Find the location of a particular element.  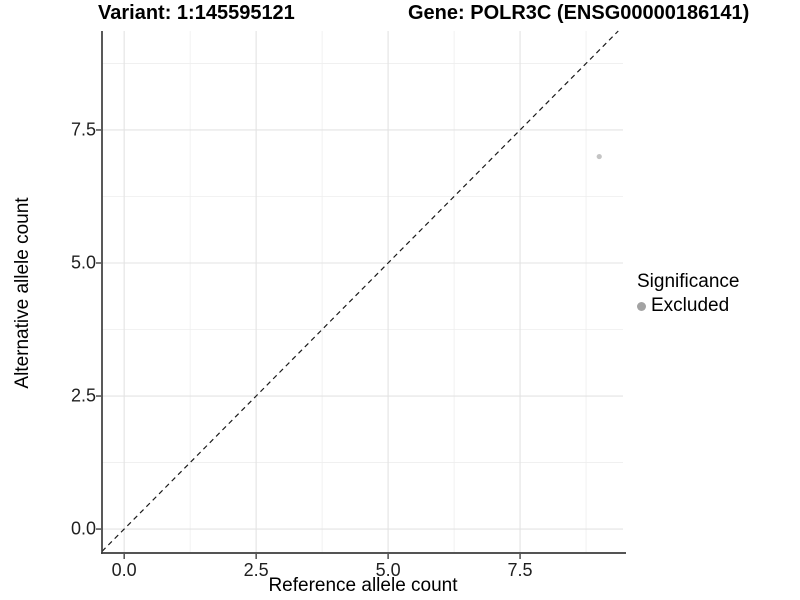

data-point is located at coordinates (599, 156).